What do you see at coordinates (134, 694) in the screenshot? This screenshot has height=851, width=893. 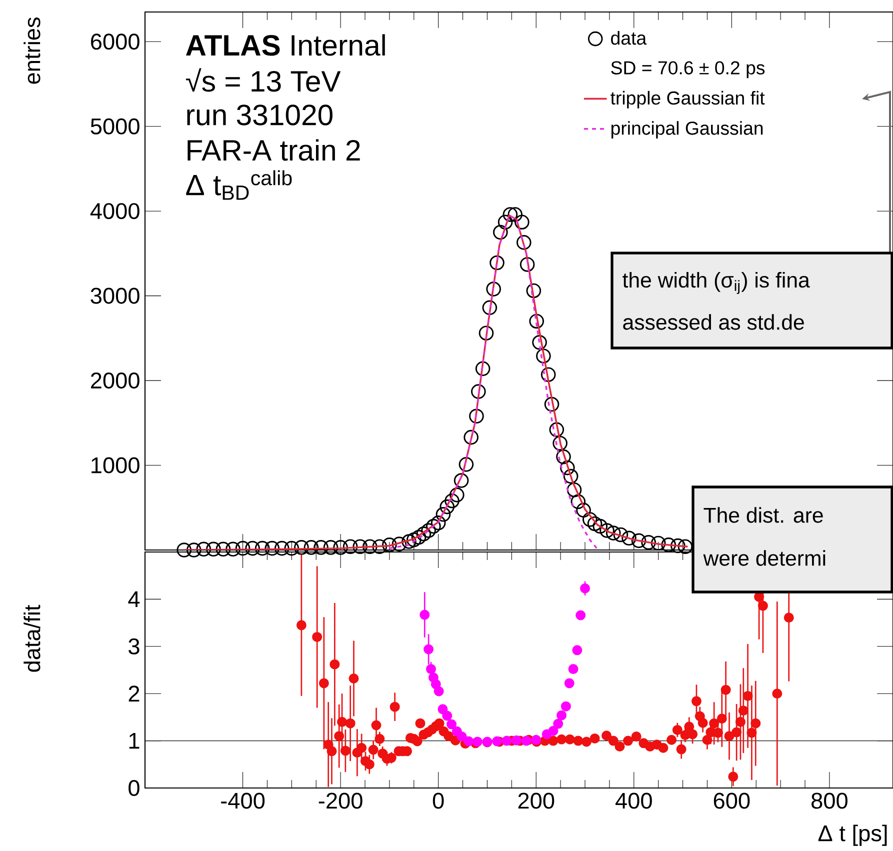 I see `y-tick-label: 2` at bounding box center [134, 694].